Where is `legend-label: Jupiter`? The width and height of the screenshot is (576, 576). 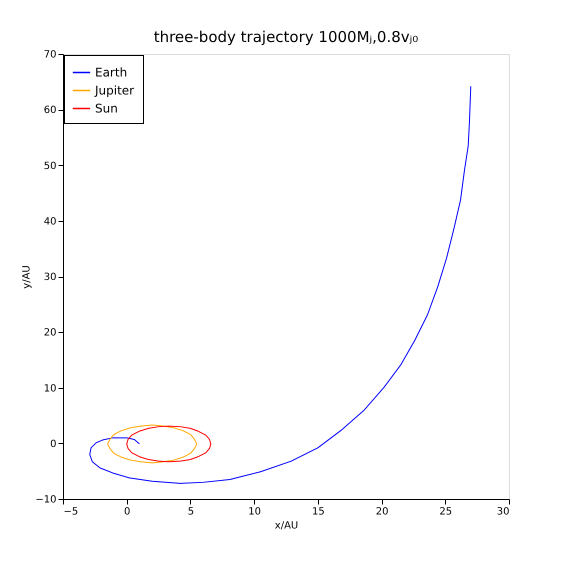 legend-label: Jupiter is located at coordinates (114, 91).